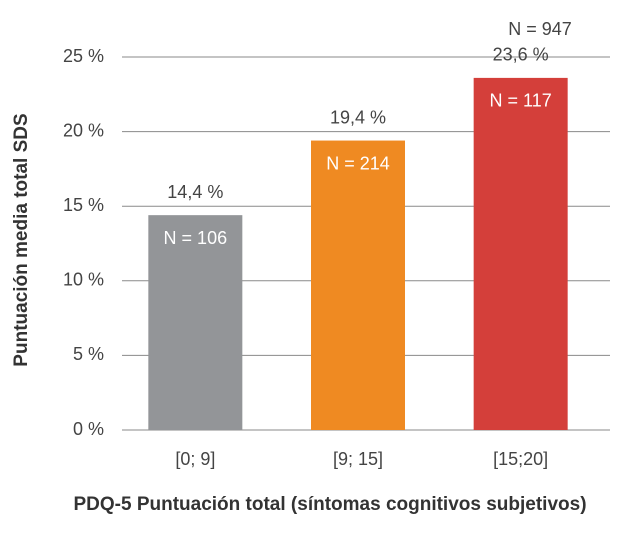  What do you see at coordinates (88, 429) in the screenshot?
I see `y-tick-label: 0 %` at bounding box center [88, 429].